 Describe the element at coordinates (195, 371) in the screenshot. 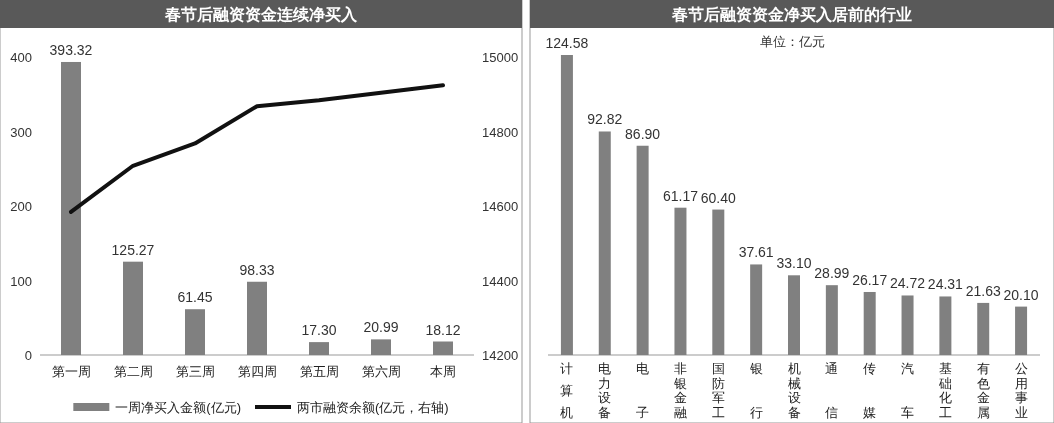

I see `x-tick-label: 第三周` at that location.